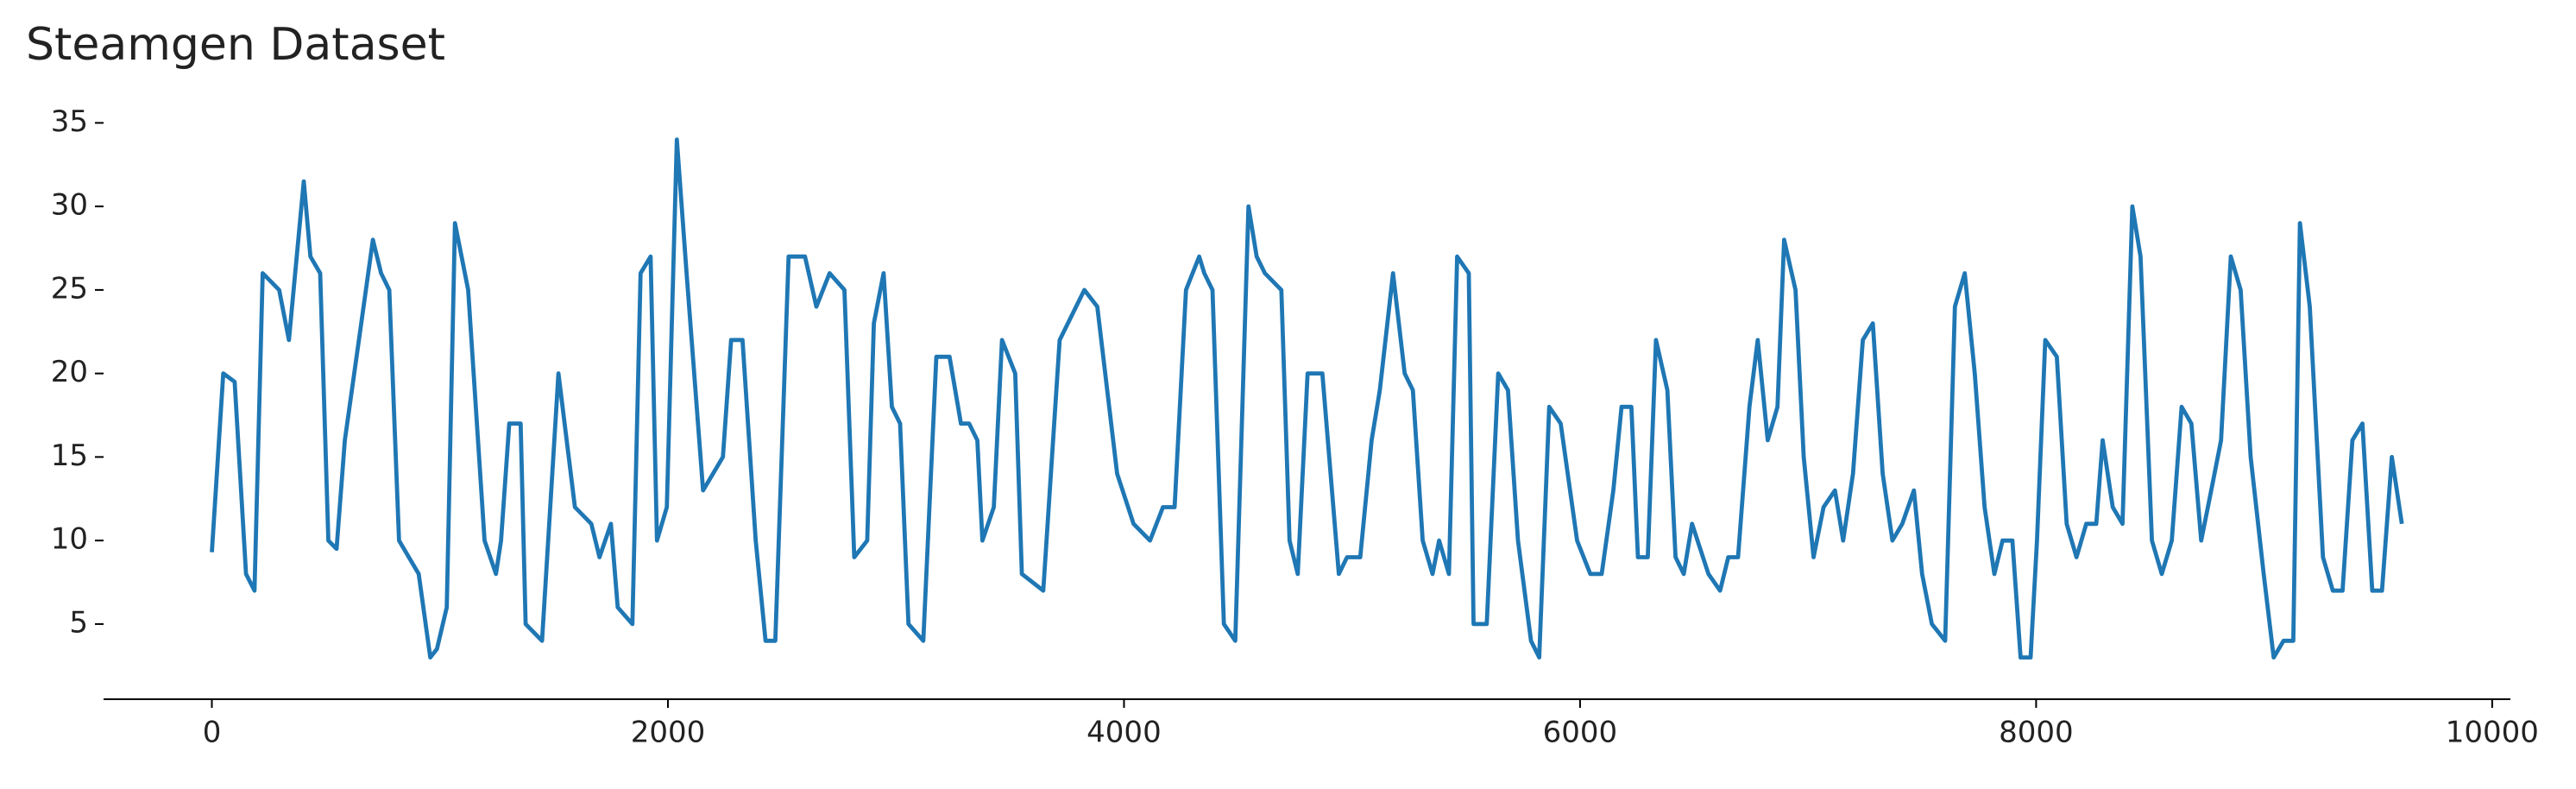 This screenshot has width=2576, height=789. Describe the element at coordinates (668, 733) in the screenshot. I see `x-tick-label: 2000` at that location.